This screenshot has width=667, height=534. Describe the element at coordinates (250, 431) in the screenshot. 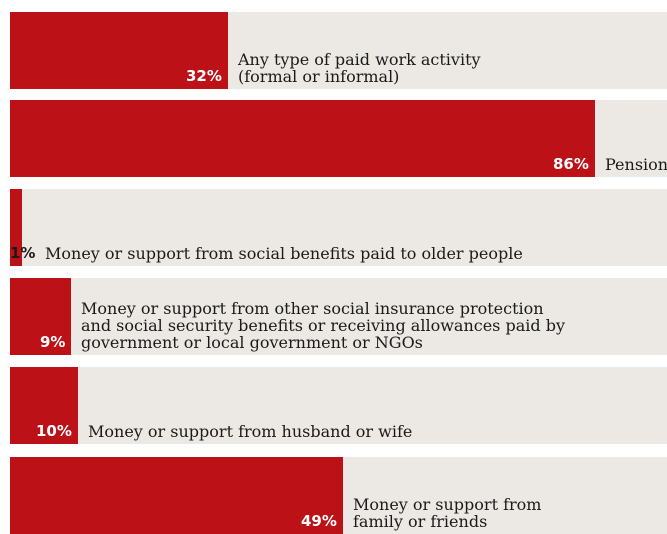

I see `bar-category-label: Money or support from husband or wife` at that location.